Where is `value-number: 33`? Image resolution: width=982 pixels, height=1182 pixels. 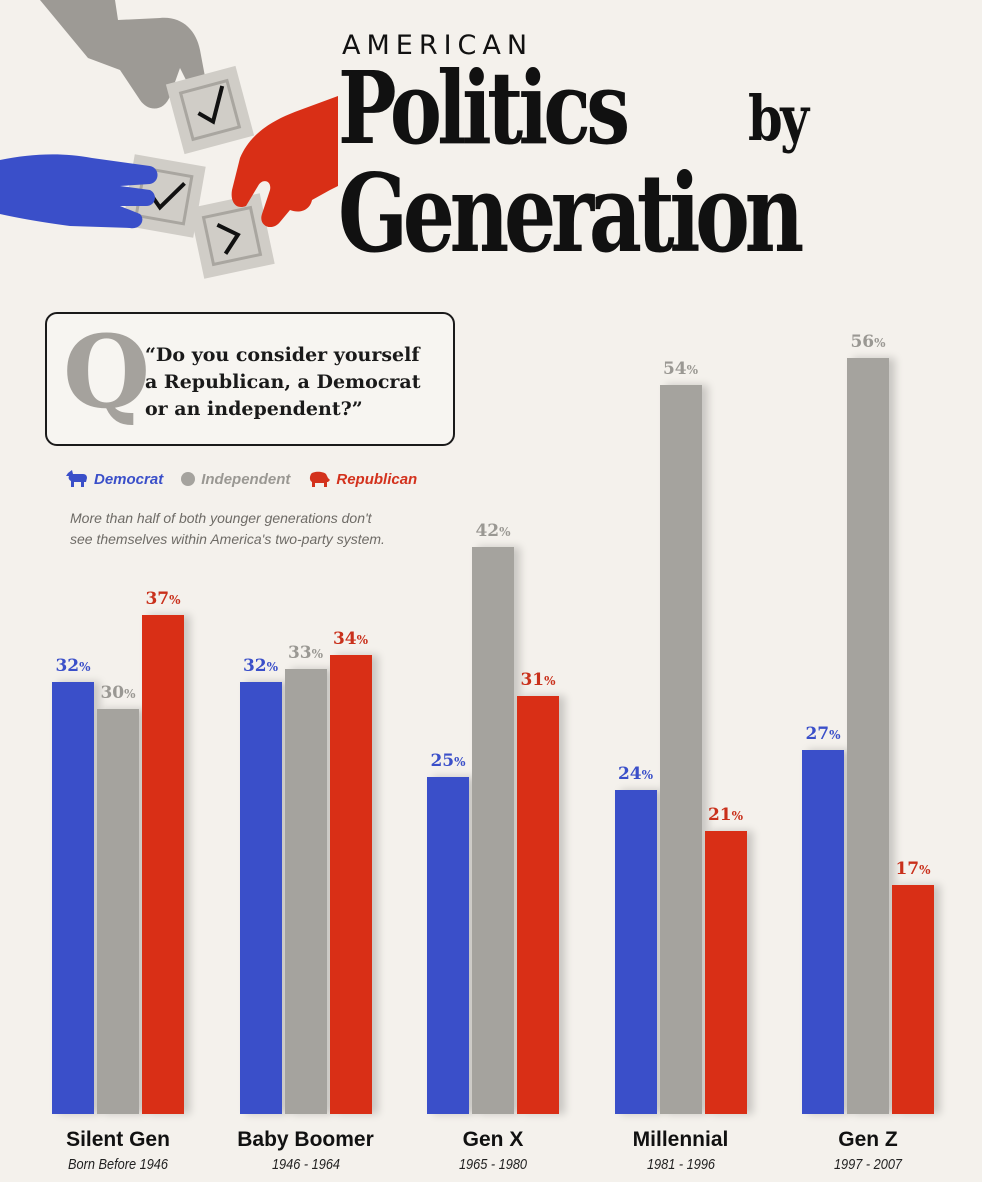
value-number: 33 is located at coordinates (299, 652).